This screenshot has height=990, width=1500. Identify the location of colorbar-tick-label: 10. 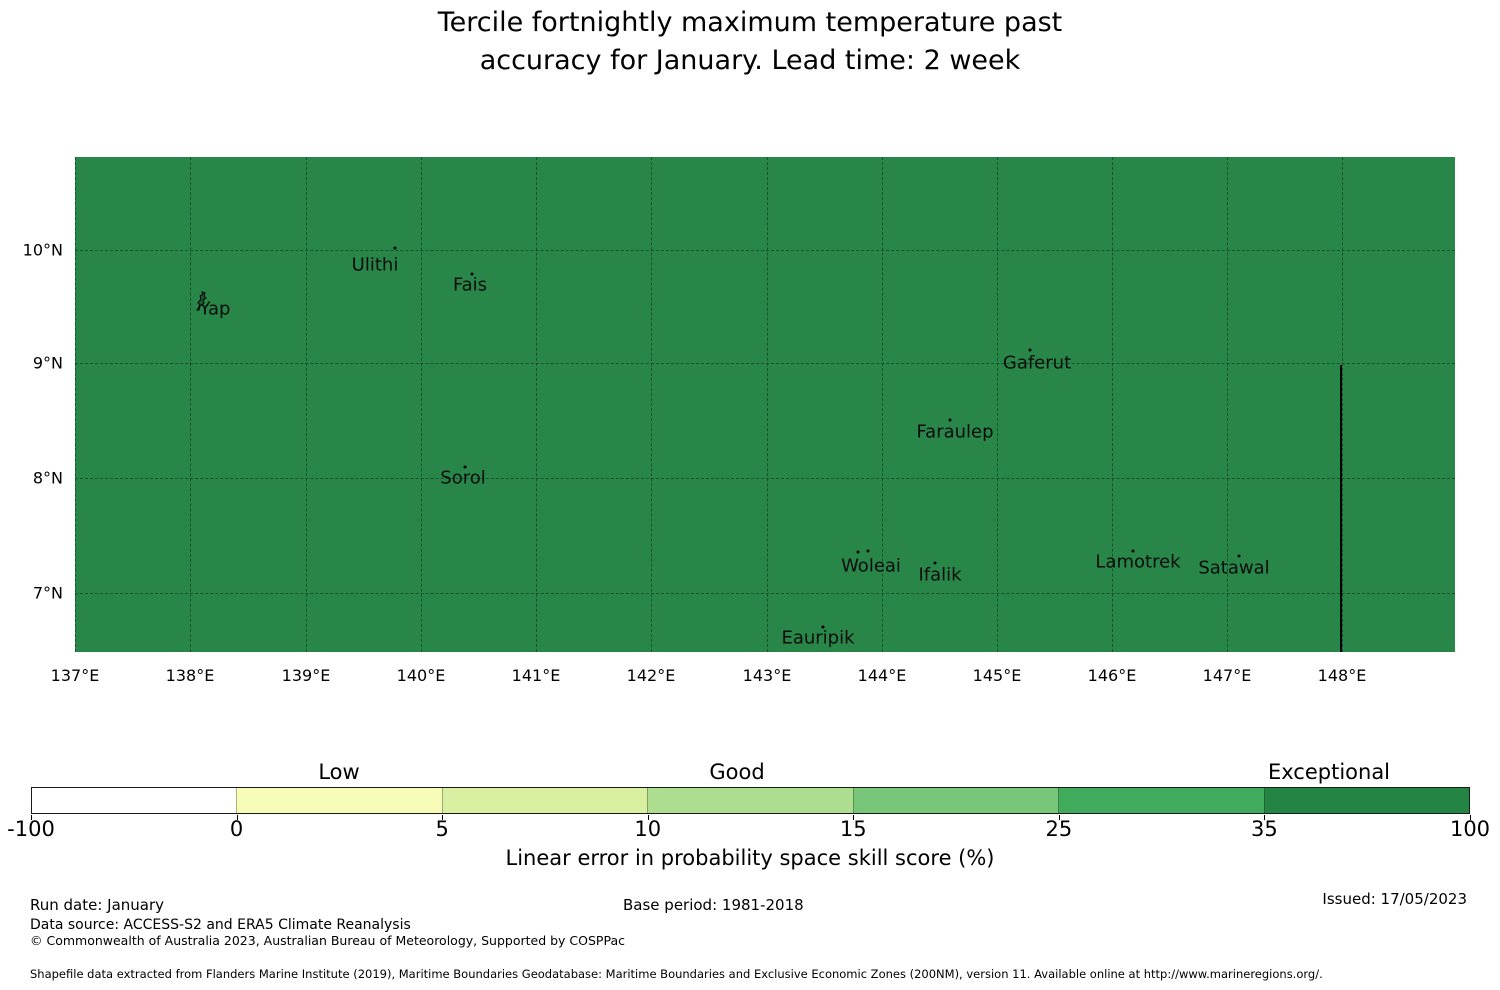
(648, 829).